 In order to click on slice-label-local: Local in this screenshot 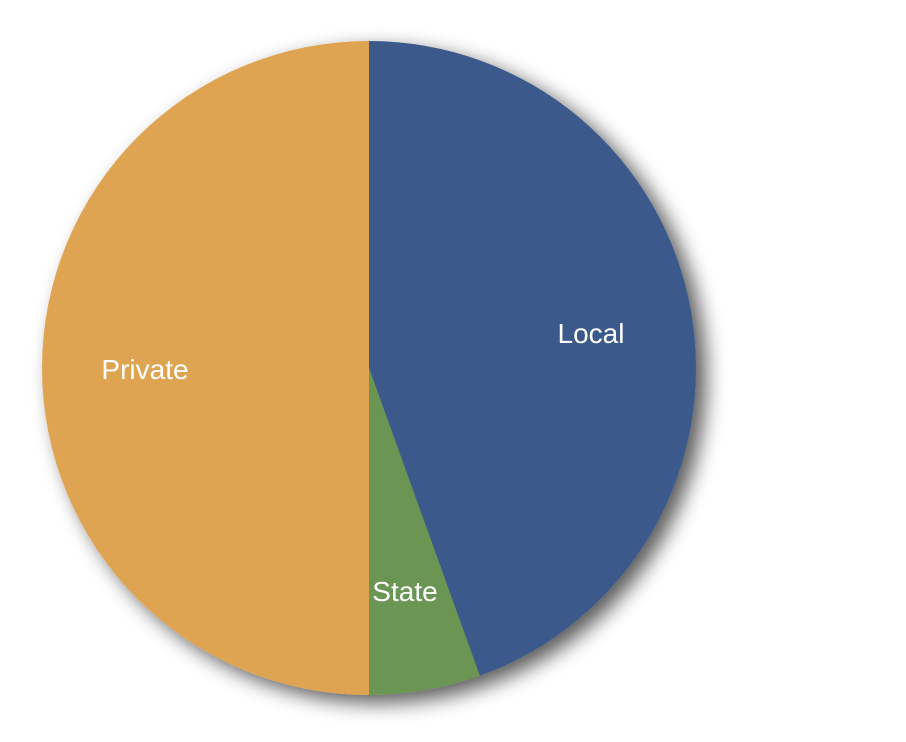, I will do `click(591, 333)`.